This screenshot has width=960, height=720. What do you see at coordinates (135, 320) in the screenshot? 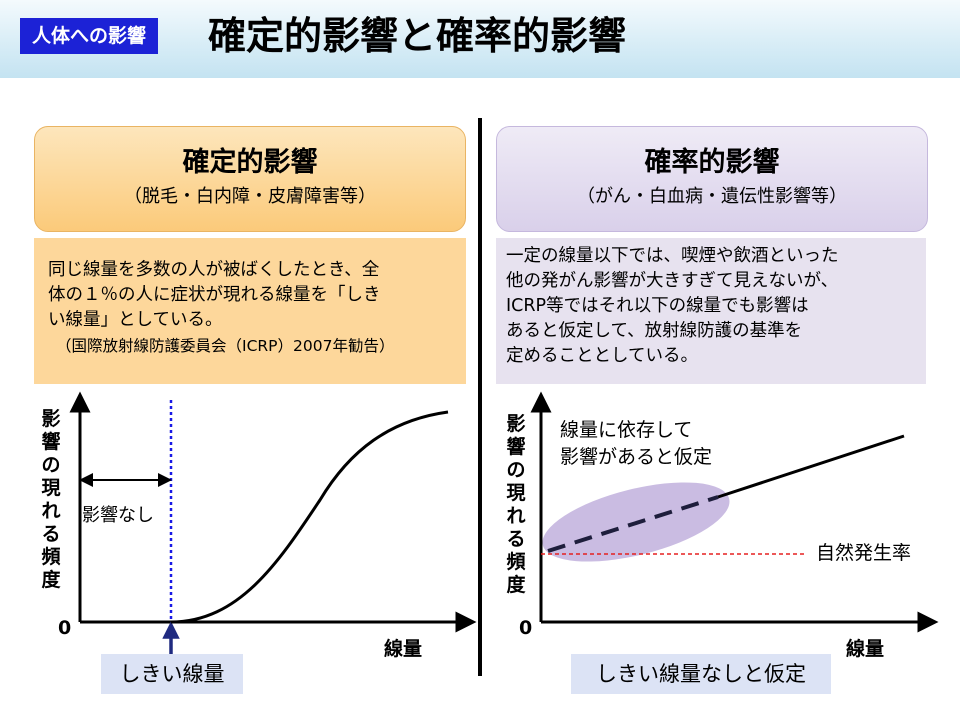
I see `description-line: い線量」としている。` at bounding box center [135, 320].